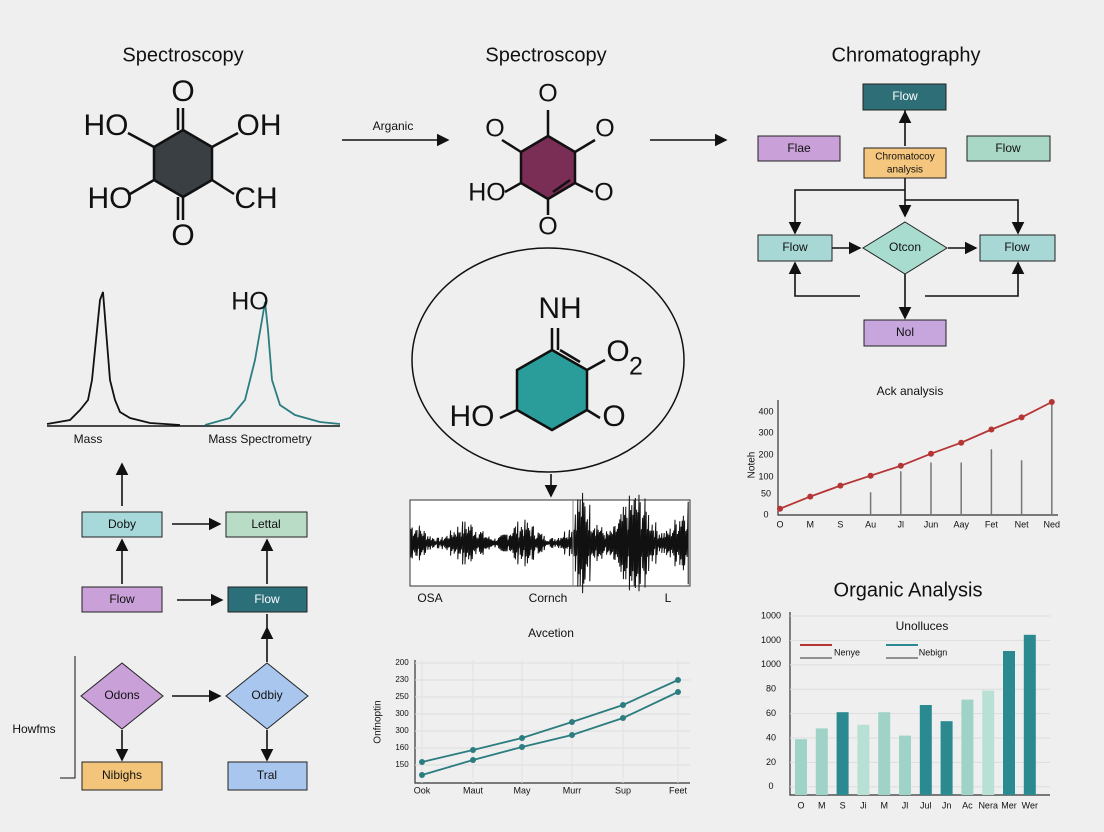 The height and width of the screenshot is (832, 1104). I want to click on x-tick-label: Jn, so click(947, 805).